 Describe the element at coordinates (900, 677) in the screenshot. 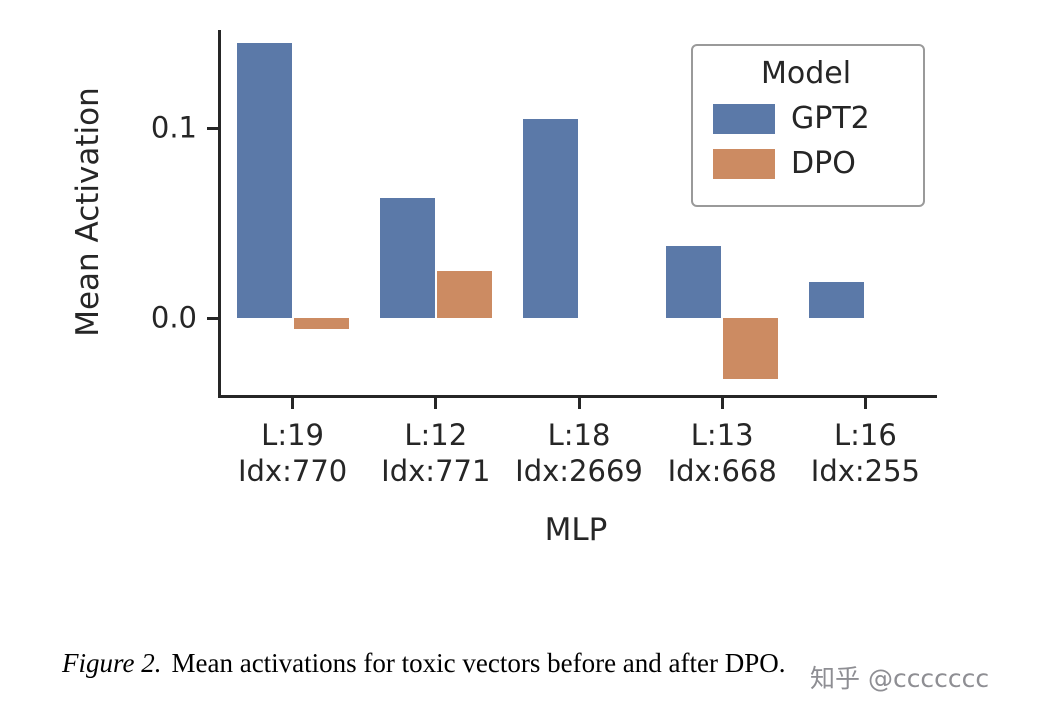

I see `watermark: 知乎 @ccccccc` at that location.